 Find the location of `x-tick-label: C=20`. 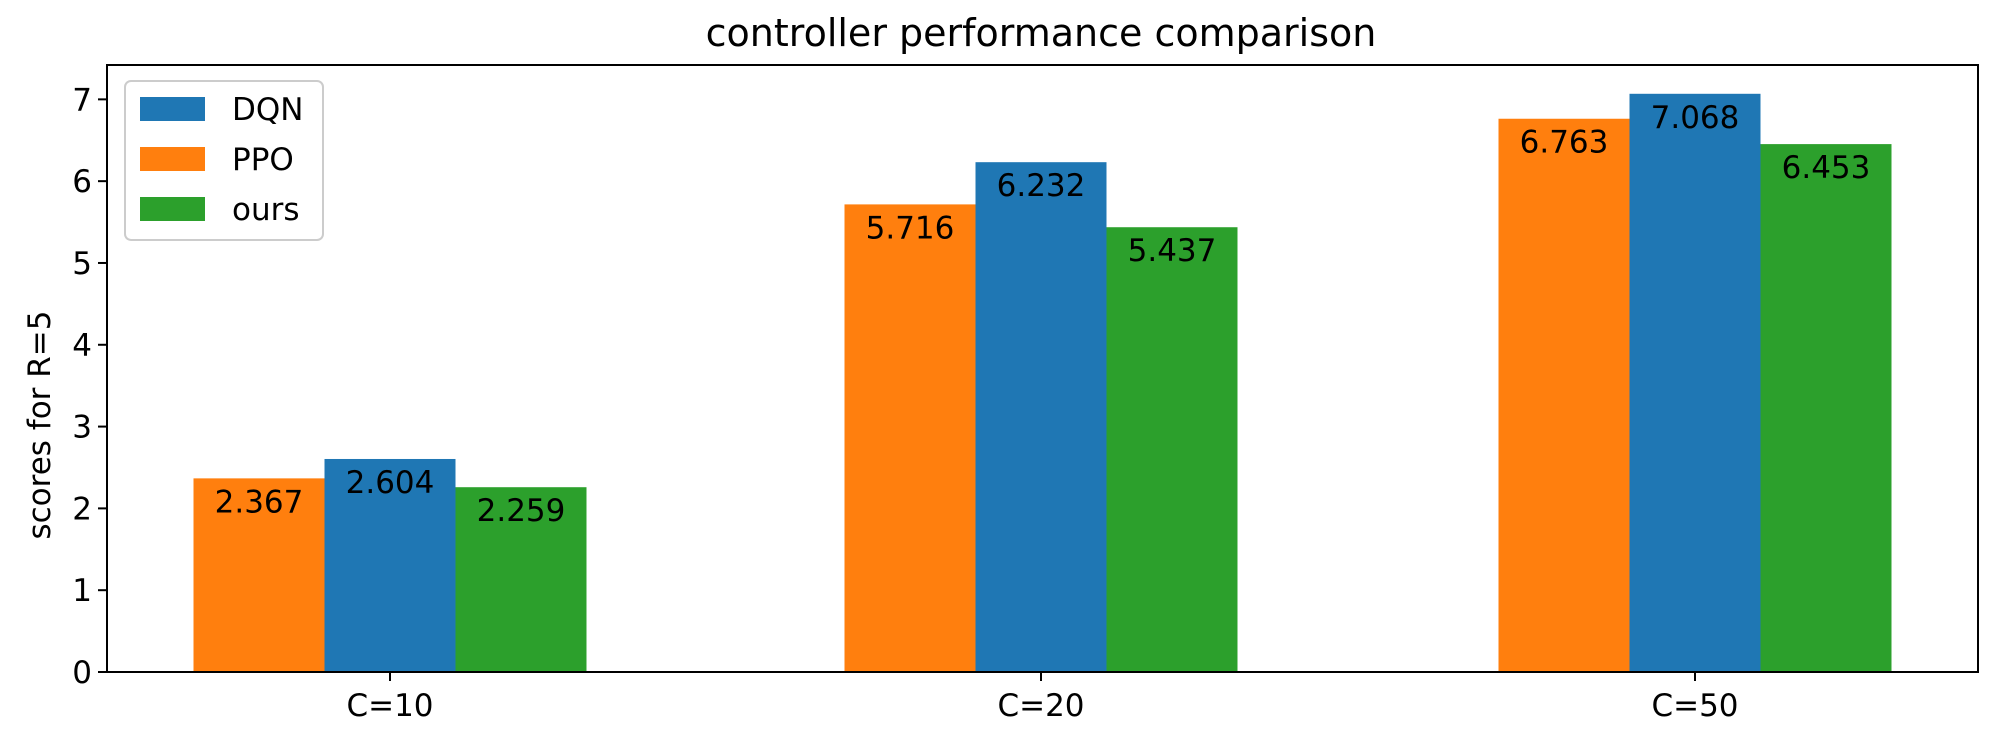

x-tick-label: C=20 is located at coordinates (1040, 706).